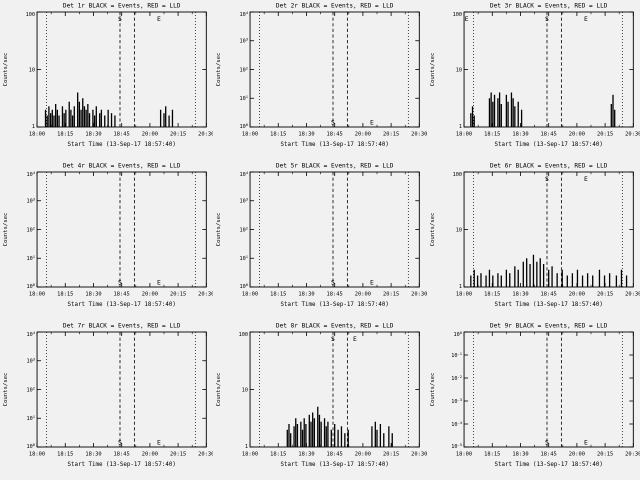 The image size is (640, 480). I want to click on panel-title: Det 7r BLACK = Events, RED = LLD, so click(122, 326).